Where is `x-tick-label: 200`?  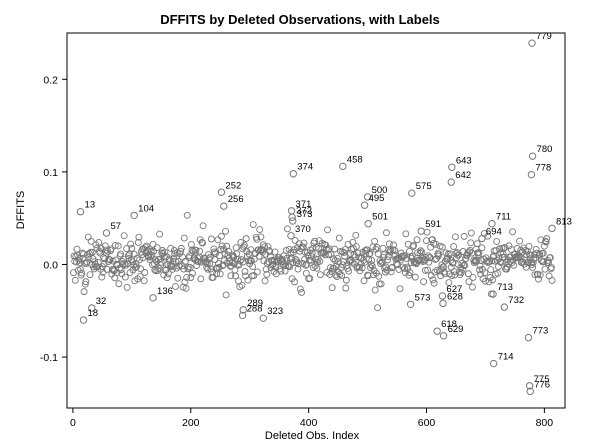
x-tick-label: 200 is located at coordinates (191, 423).